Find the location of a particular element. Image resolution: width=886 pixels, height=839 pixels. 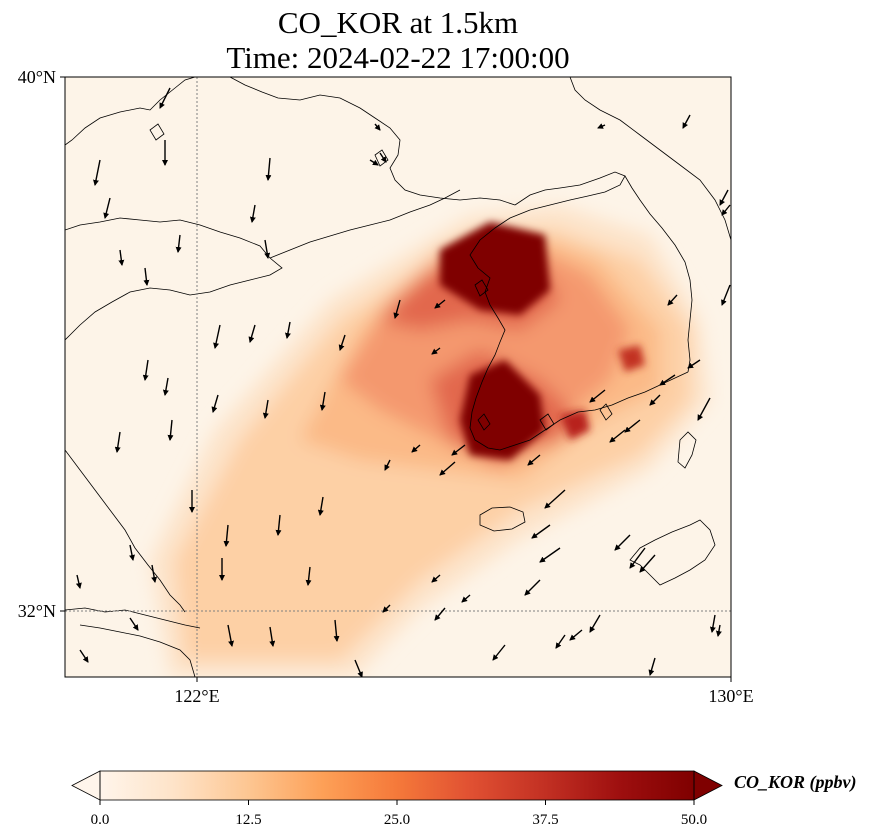

colorbar-extend-min is located at coordinates (86, 785).